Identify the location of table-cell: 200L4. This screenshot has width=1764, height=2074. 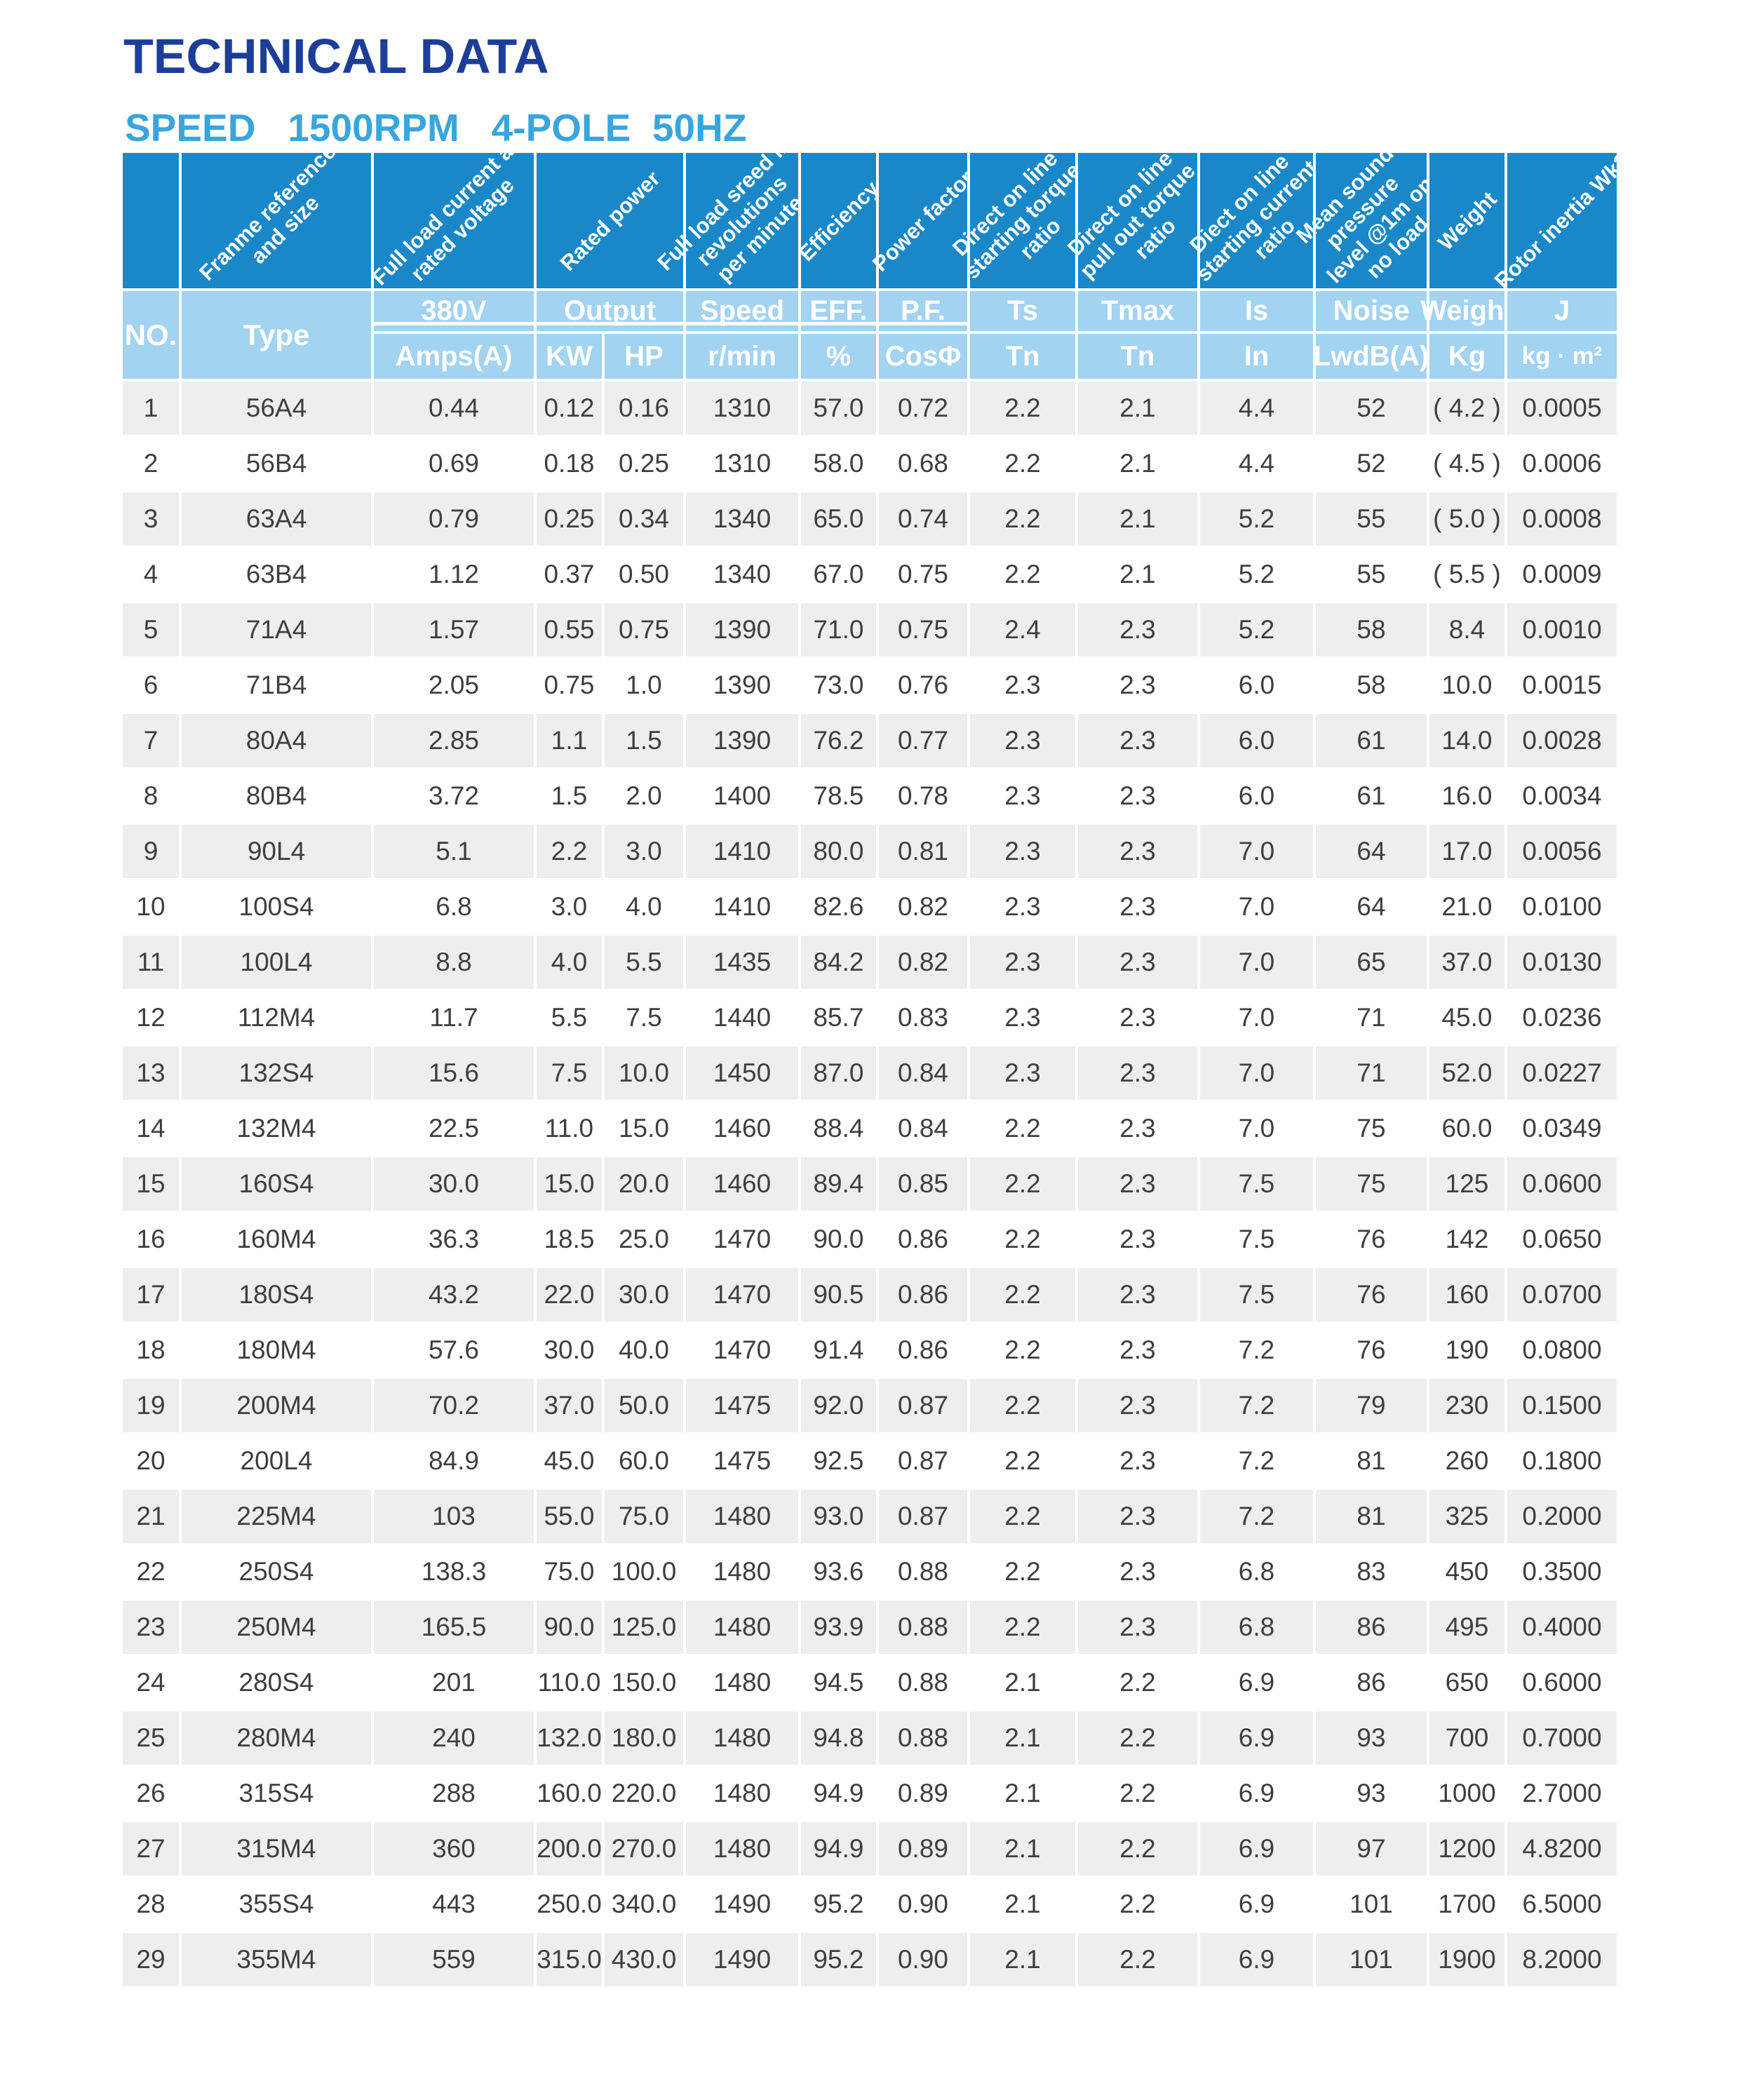
(276, 1461).